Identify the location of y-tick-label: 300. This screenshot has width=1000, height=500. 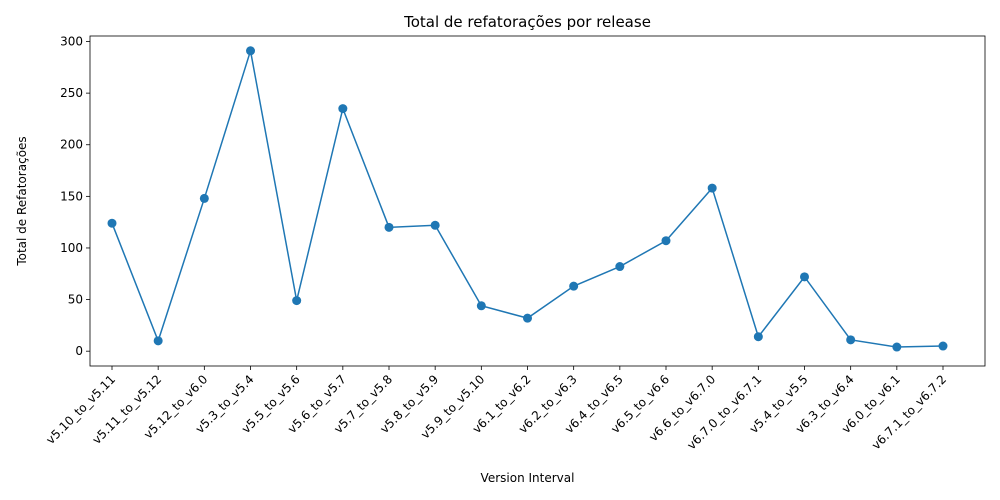
(71, 42).